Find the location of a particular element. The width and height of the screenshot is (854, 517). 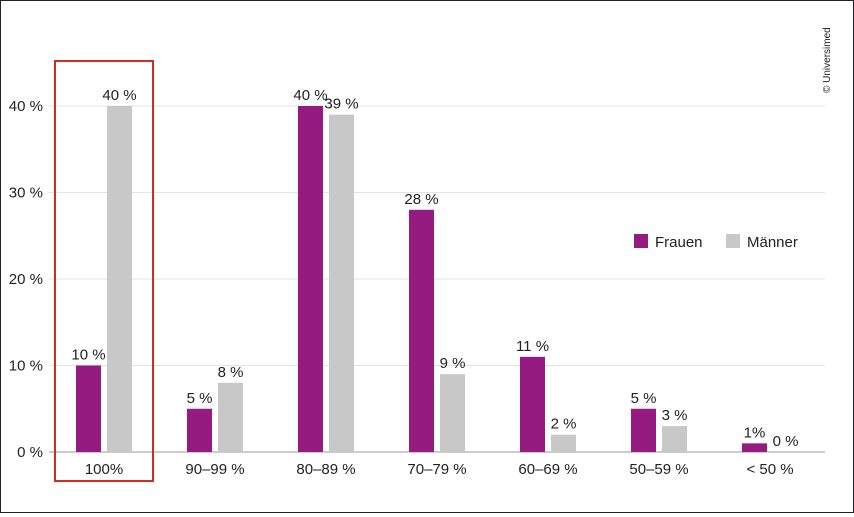

data-label: 2 % is located at coordinates (564, 424).